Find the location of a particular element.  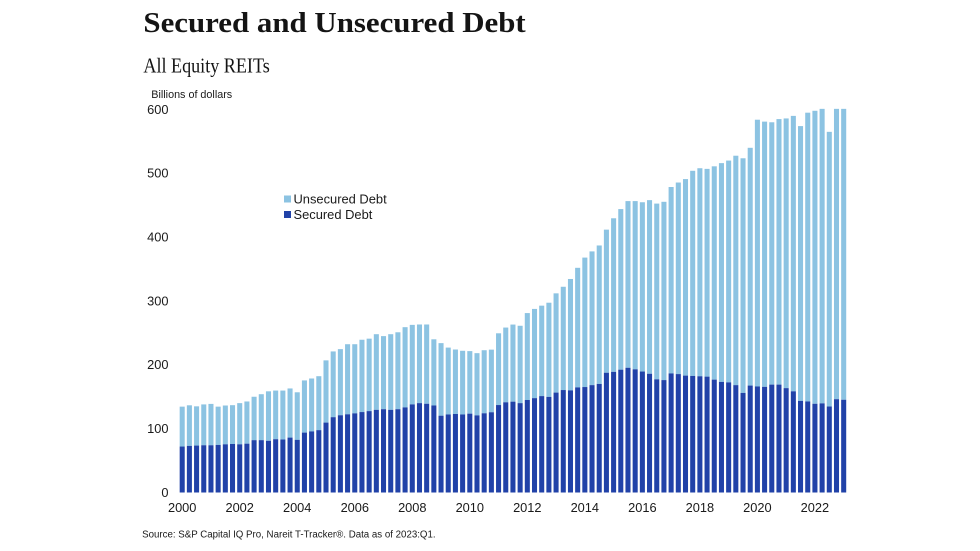

svg-text: 300 is located at coordinates (157, 300).